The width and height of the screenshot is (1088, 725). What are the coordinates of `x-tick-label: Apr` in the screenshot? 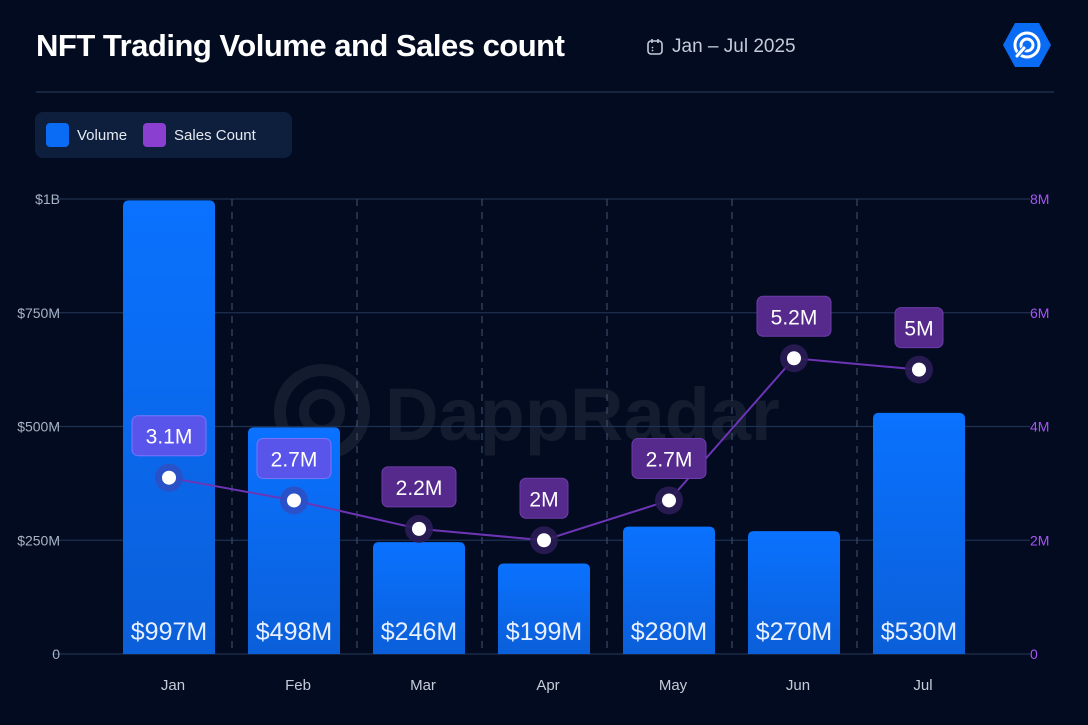 It's located at (547, 685).